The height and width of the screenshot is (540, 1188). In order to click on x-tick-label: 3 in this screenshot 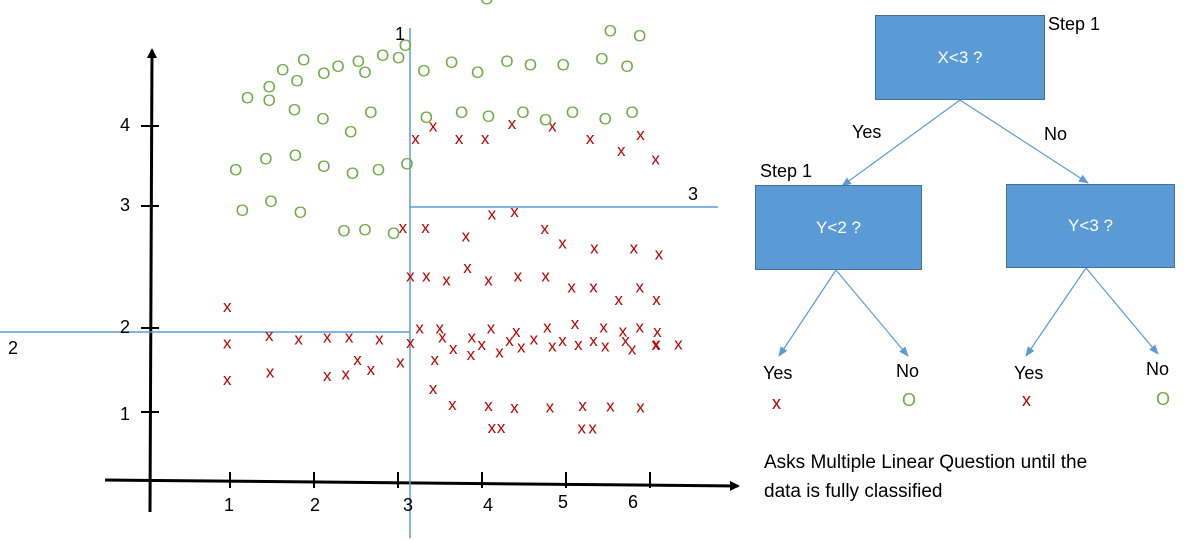, I will do `click(408, 505)`.